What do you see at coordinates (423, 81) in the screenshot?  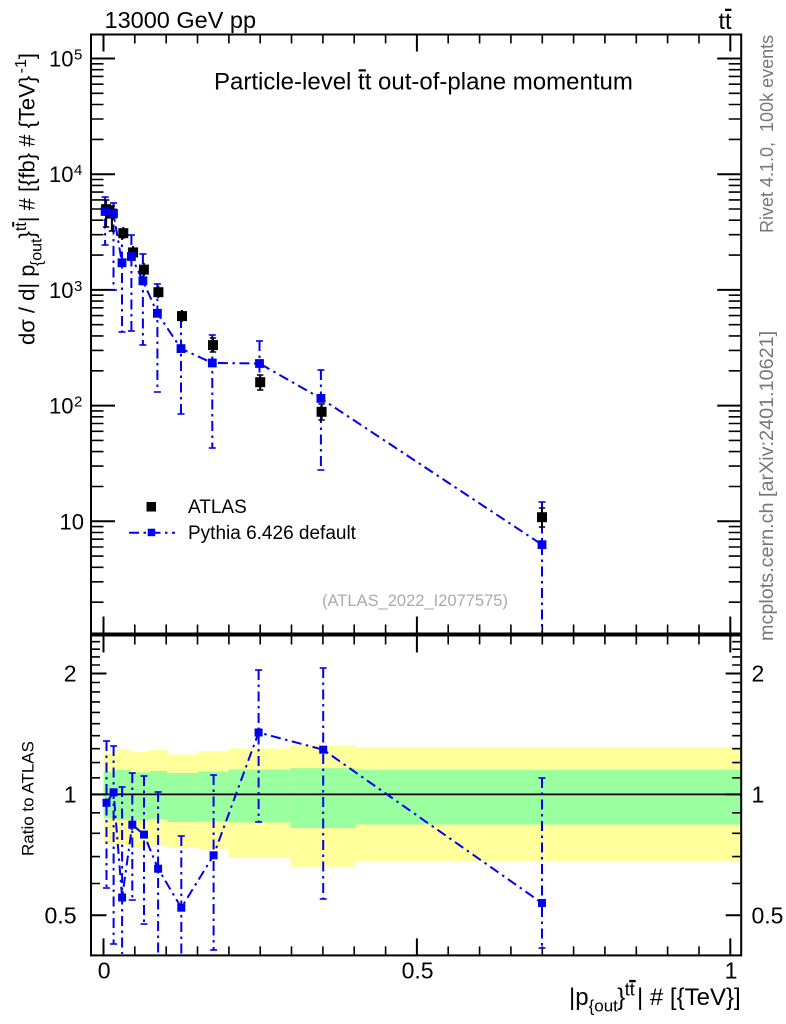 I see `svg-text:Particle-level tt out-of-plane: Particle-level tt out-of-plane momentum` at bounding box center [423, 81].